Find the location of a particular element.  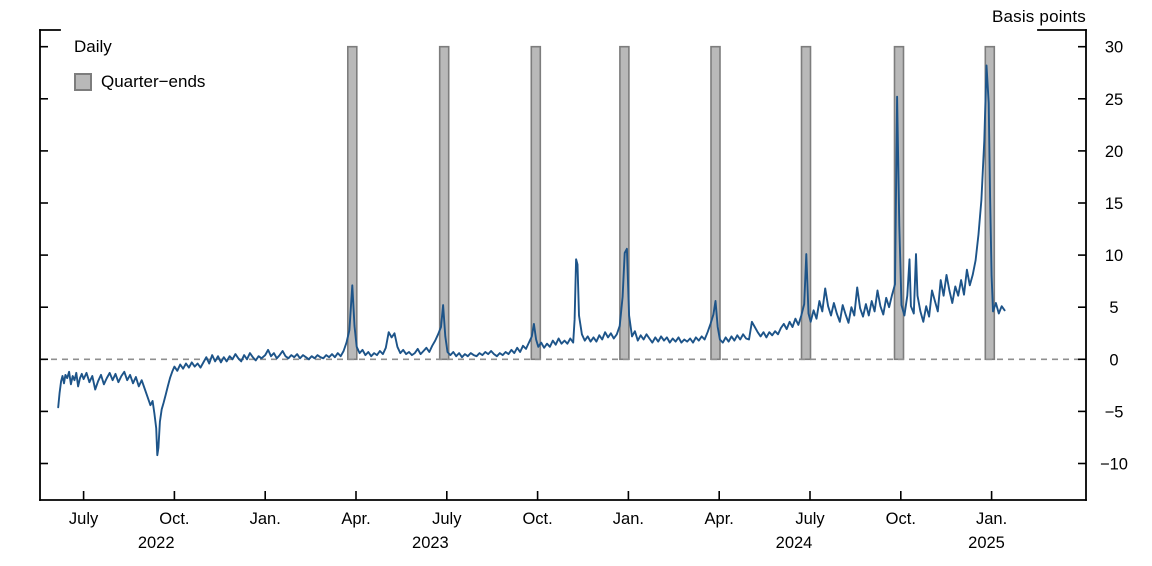

y-tick-label: 20 is located at coordinates (1114, 152).